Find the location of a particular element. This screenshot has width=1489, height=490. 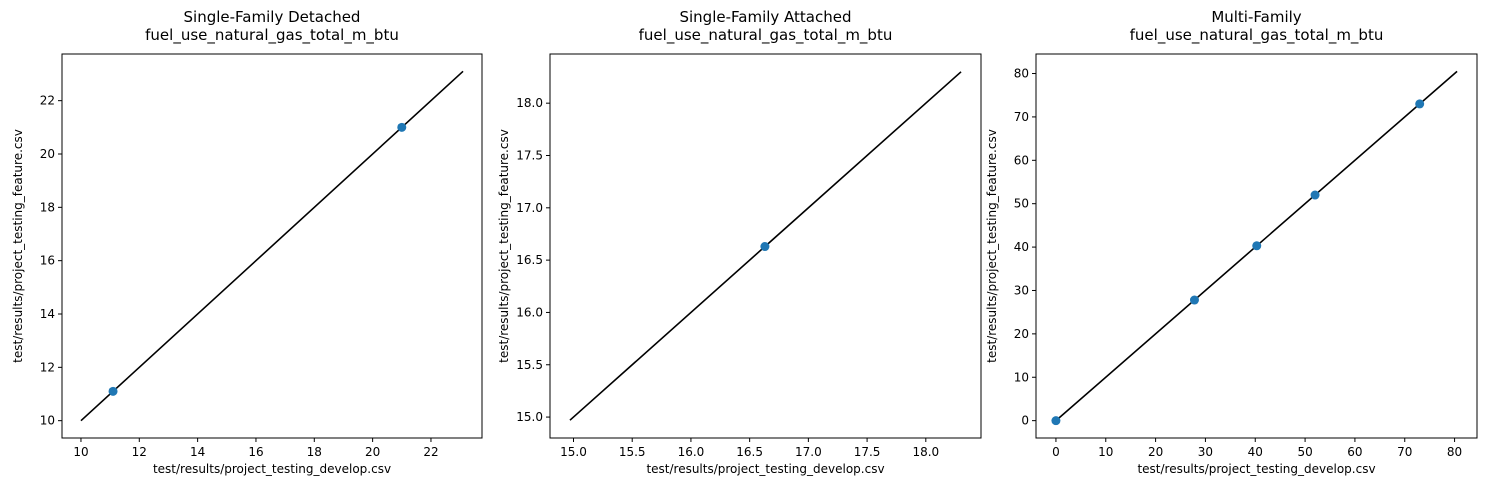

x-tick-label: 18 is located at coordinates (314, 452).